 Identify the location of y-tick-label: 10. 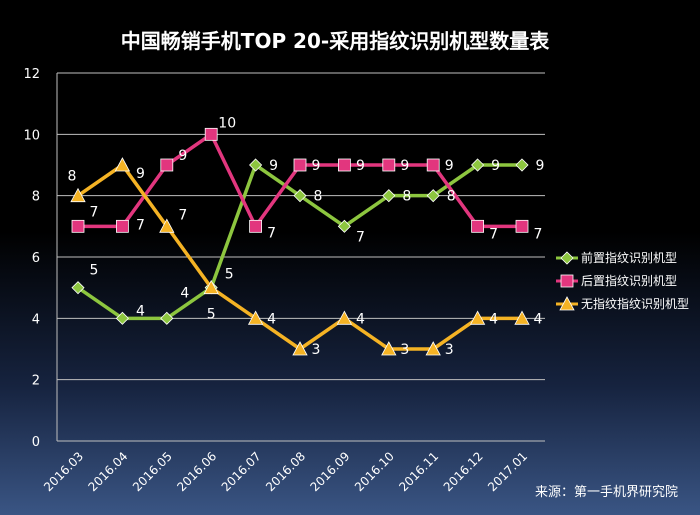
(31, 135).